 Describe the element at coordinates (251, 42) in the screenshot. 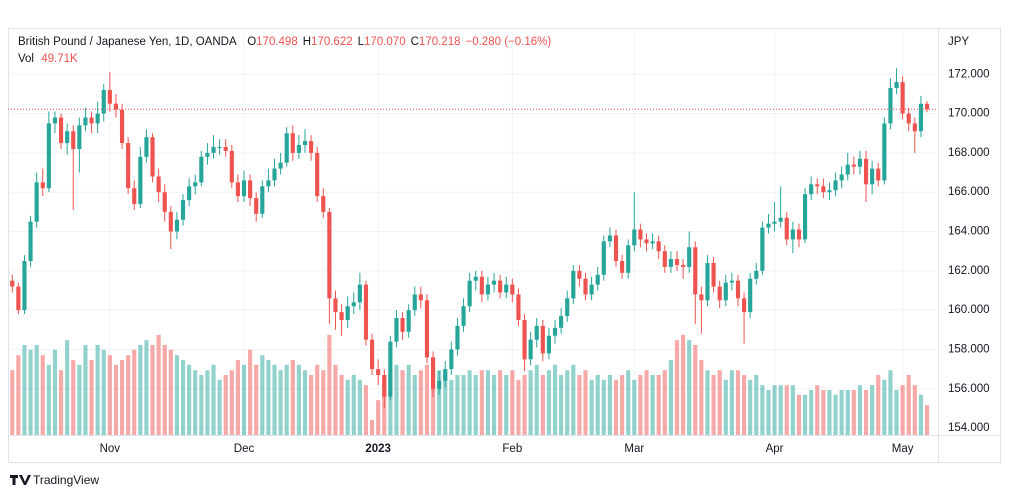

I see `ohlc-field-label: O` at that location.